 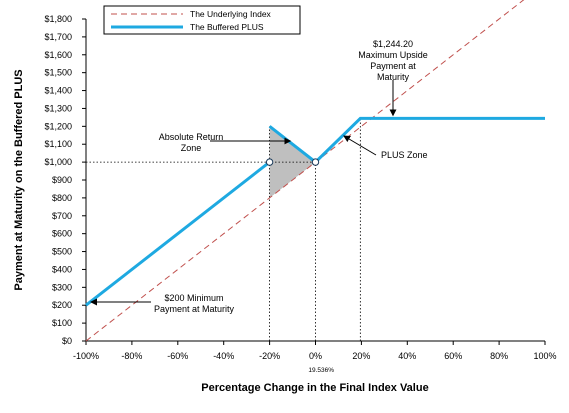 I want to click on x-tick-label: 20%, so click(x=361, y=356).